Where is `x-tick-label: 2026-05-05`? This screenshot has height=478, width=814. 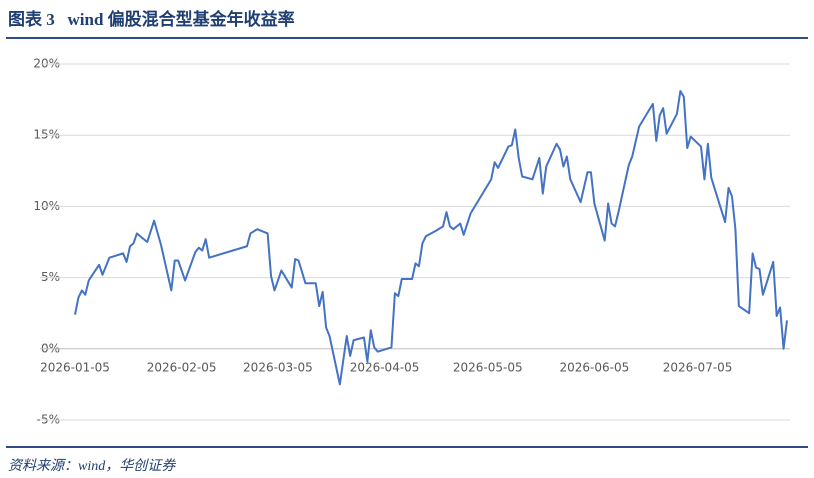
x-tick-label: 2026-05-05 is located at coordinates (488, 368).